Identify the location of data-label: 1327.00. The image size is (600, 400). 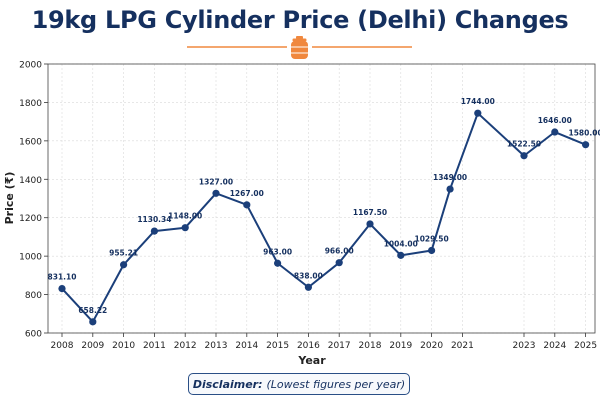
(216, 181).